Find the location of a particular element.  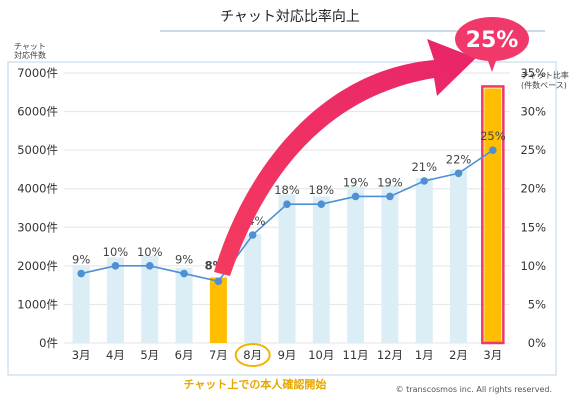

right-tick-label: 15% is located at coordinates (533, 227).